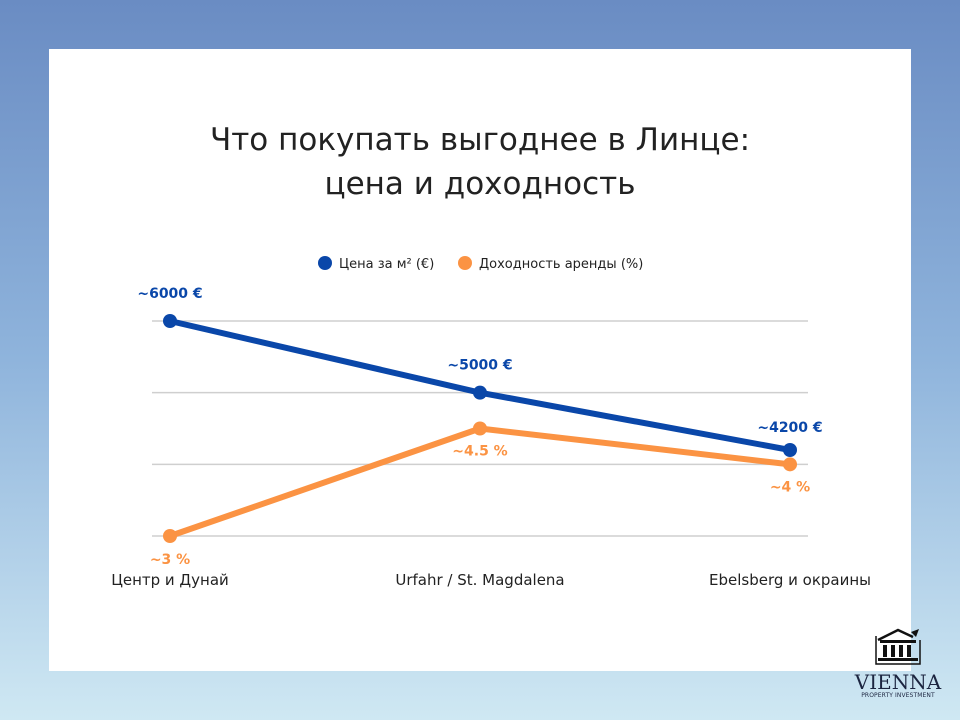 The height and width of the screenshot is (720, 960). What do you see at coordinates (479, 366) in the screenshot?
I see `data-label: ~5000 €` at bounding box center [479, 366].